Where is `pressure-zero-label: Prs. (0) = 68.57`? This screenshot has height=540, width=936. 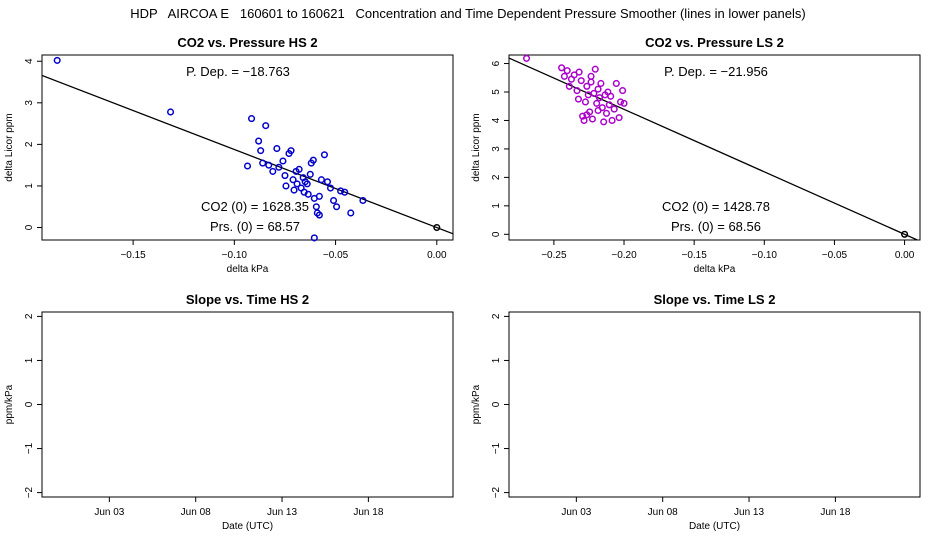
pressure-zero-label: Prs. (0) = 68.57 is located at coordinates (255, 226).